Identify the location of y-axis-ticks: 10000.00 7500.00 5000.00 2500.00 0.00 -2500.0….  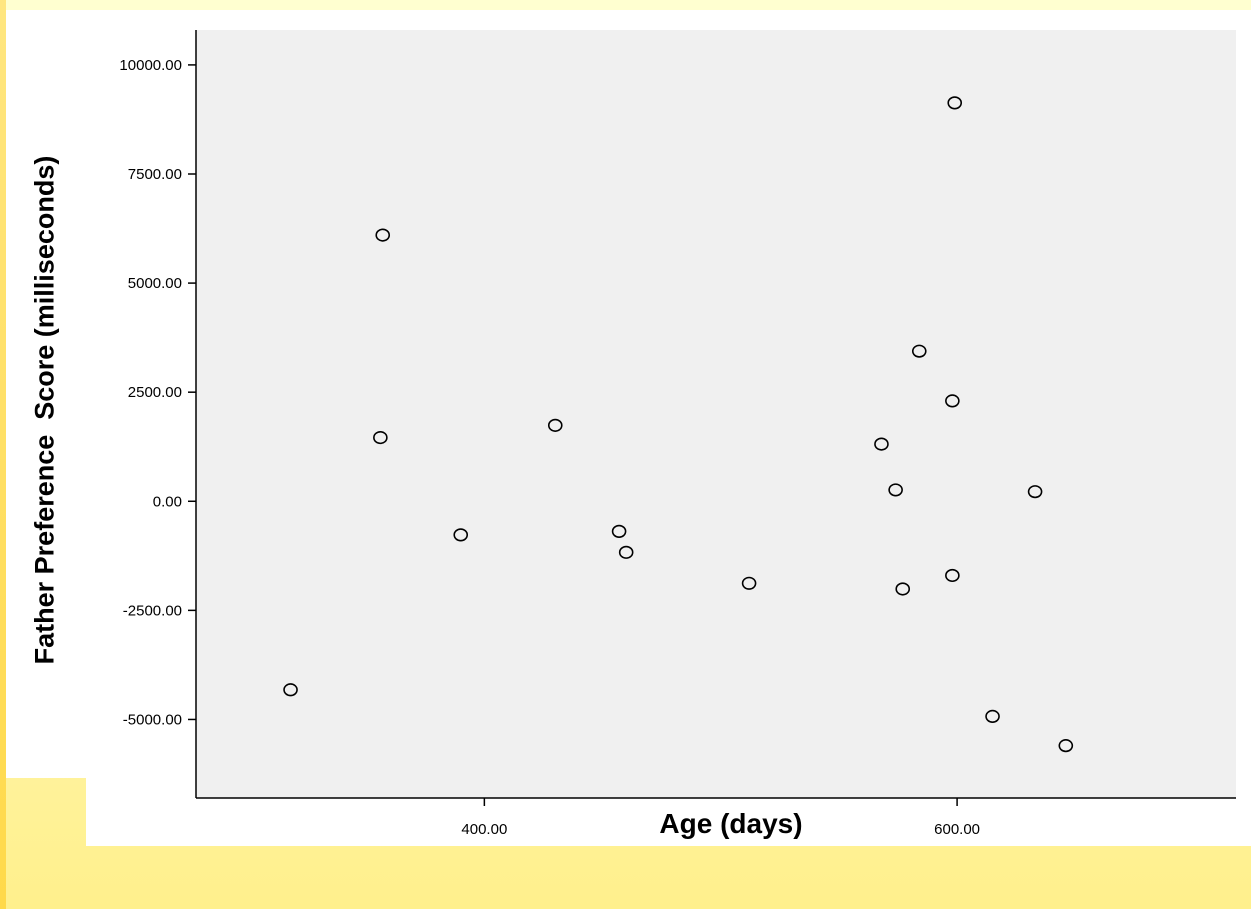
(157, 392).